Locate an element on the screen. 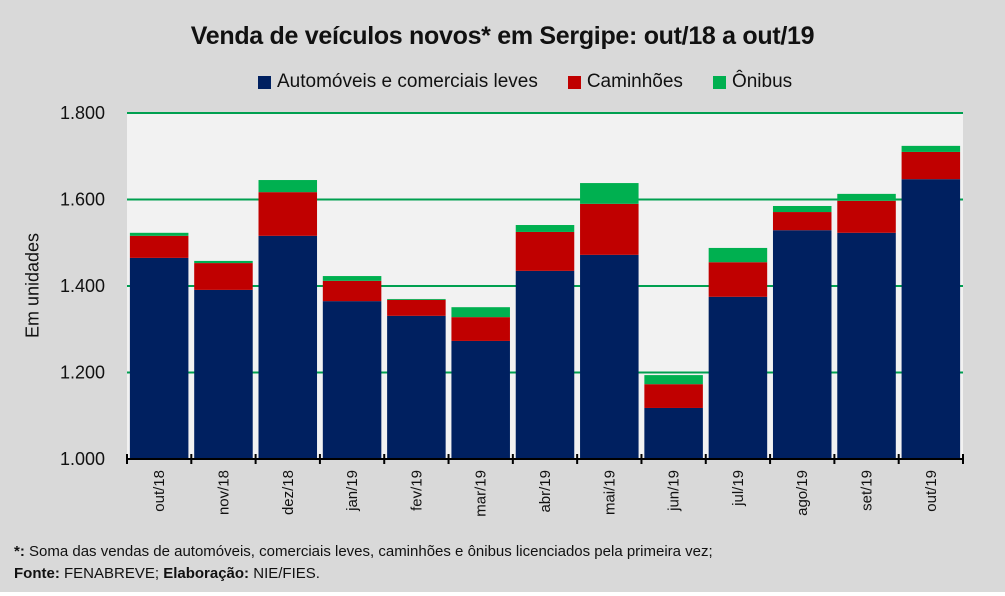 This screenshot has width=1005, height=596. x-tick-label: abr/19 is located at coordinates (545, 491).